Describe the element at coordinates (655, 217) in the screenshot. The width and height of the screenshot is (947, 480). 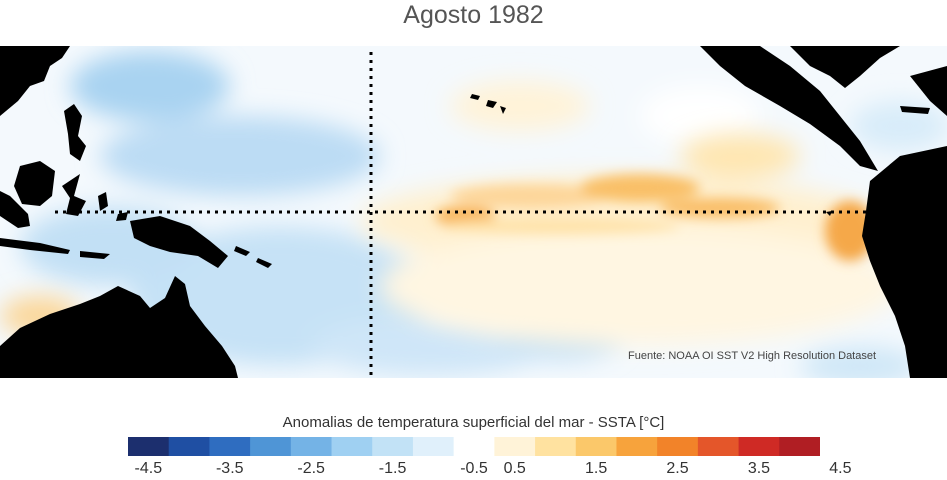
I see `warm-anomaly-core` at that location.